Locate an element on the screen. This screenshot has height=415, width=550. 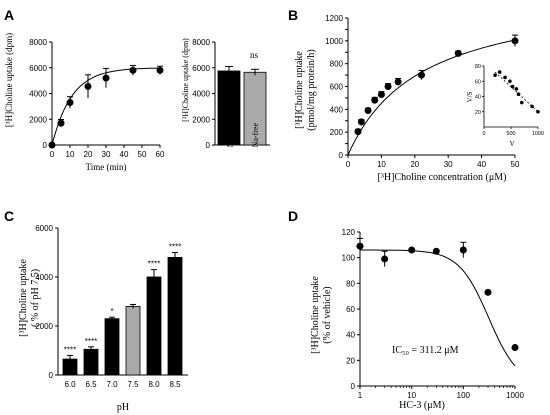
y-tick-label: 8000 is located at coordinates (201, 42).